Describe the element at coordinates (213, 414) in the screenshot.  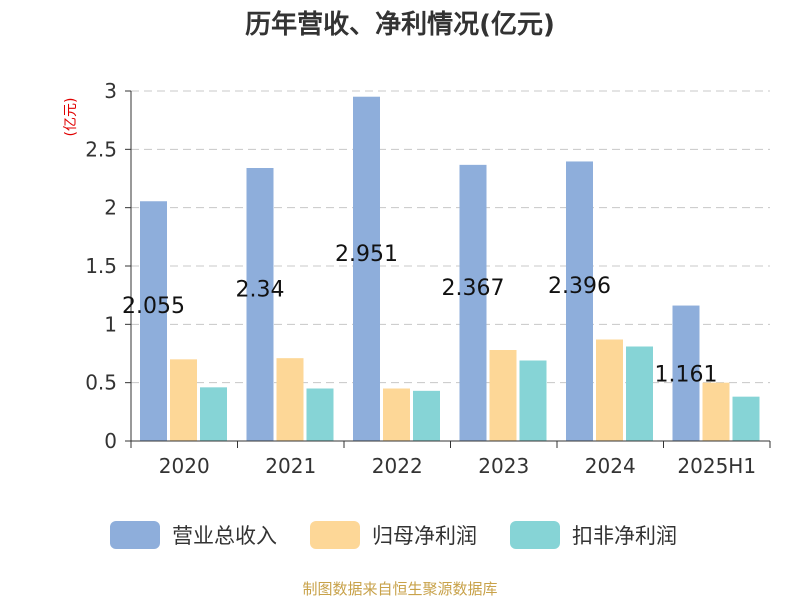
I see `bar-3-2020` at that location.